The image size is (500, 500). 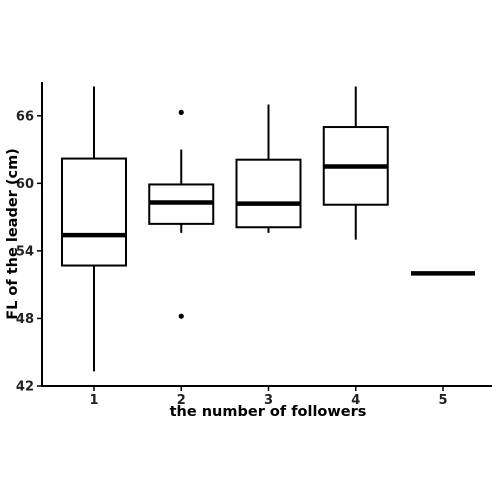 I want to click on y-tick-label: 54, so click(x=25, y=251).